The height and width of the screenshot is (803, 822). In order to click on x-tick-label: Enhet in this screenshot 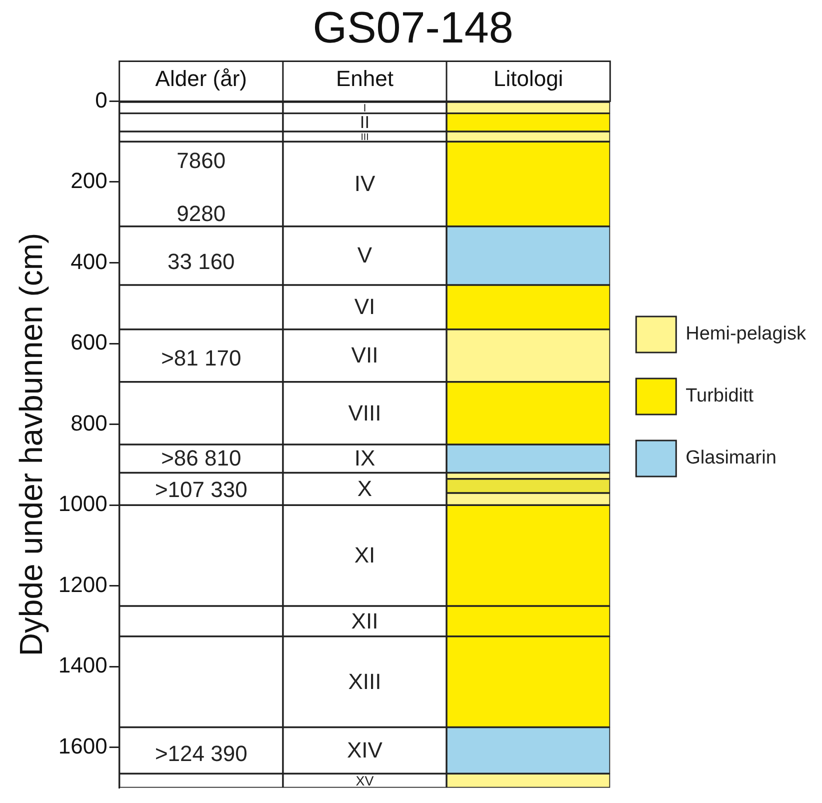, I will do `click(365, 79)`.